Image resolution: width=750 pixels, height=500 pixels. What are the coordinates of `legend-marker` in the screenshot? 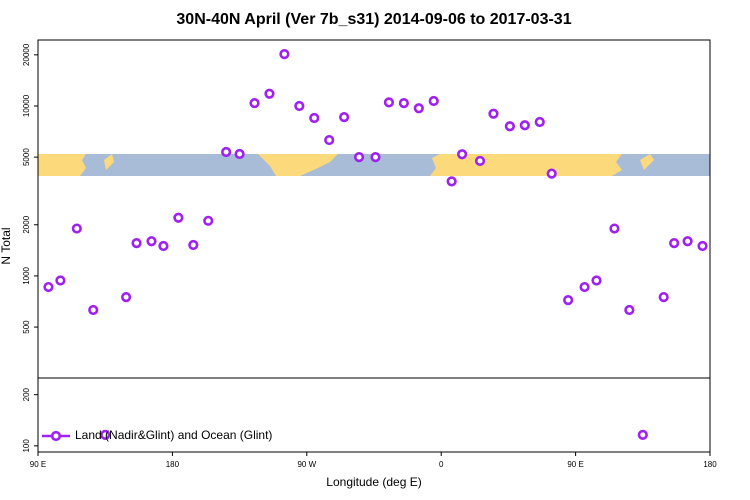 It's located at (56, 436).